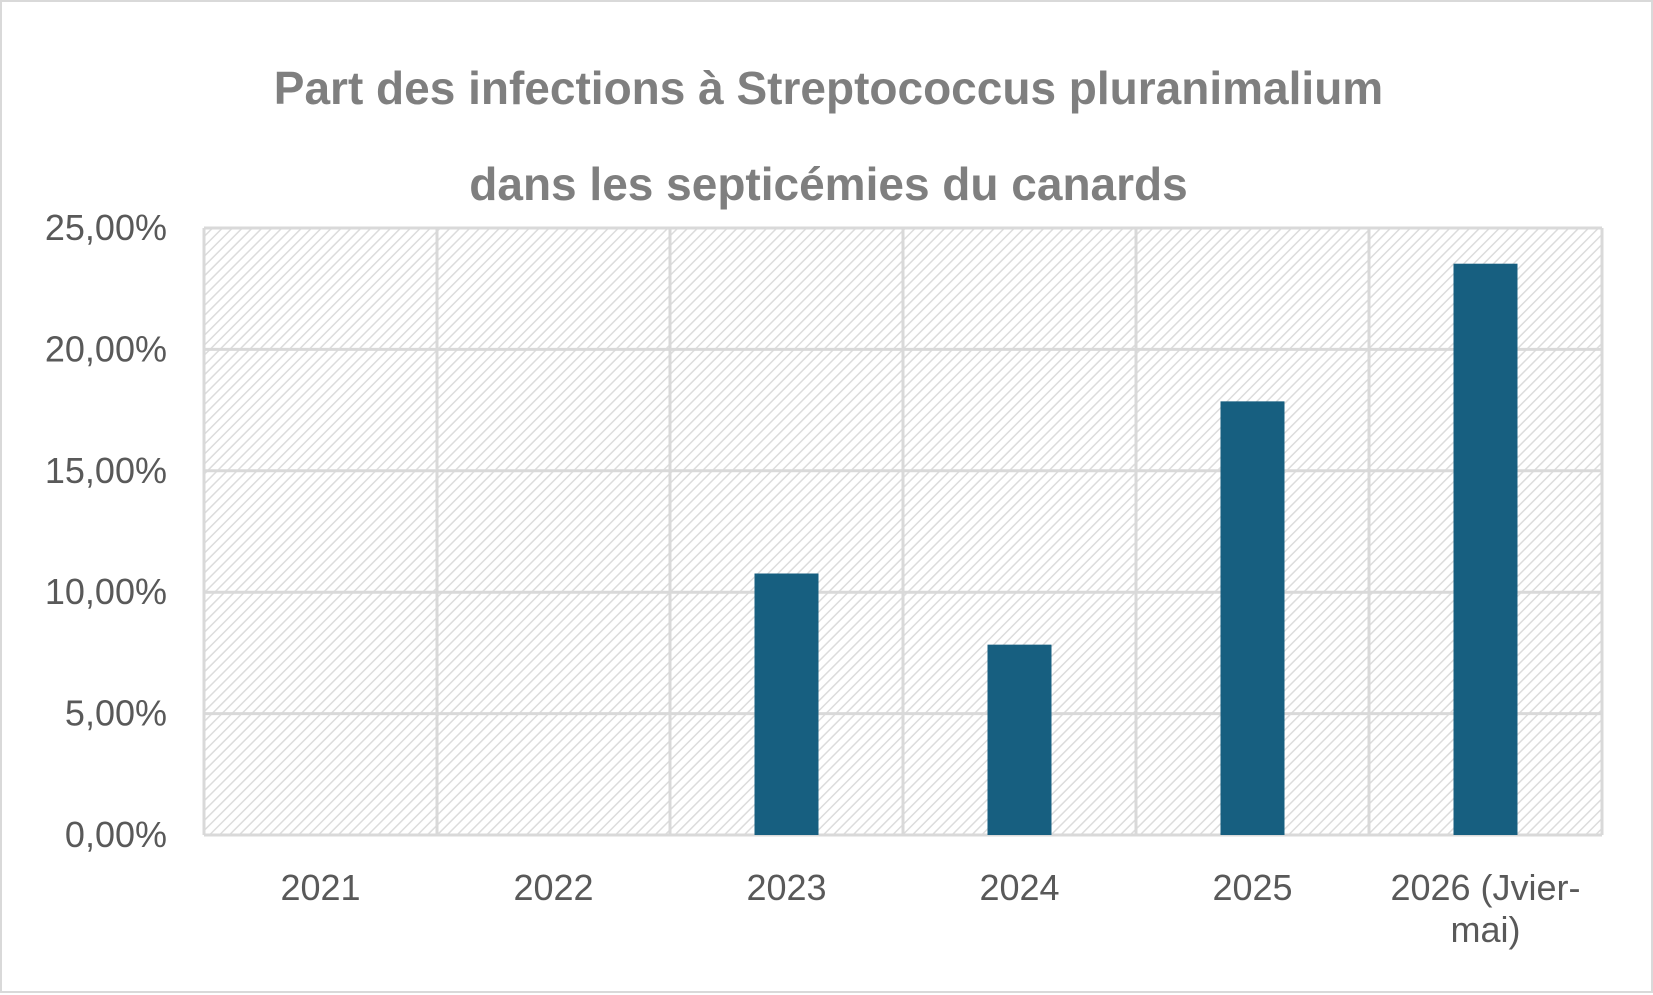 This screenshot has height=995, width=1653. I want to click on x-axis-tick-labels: 2021 2022 2023 2024 2025 2026 (Jvier-mai), so click(930, 908).